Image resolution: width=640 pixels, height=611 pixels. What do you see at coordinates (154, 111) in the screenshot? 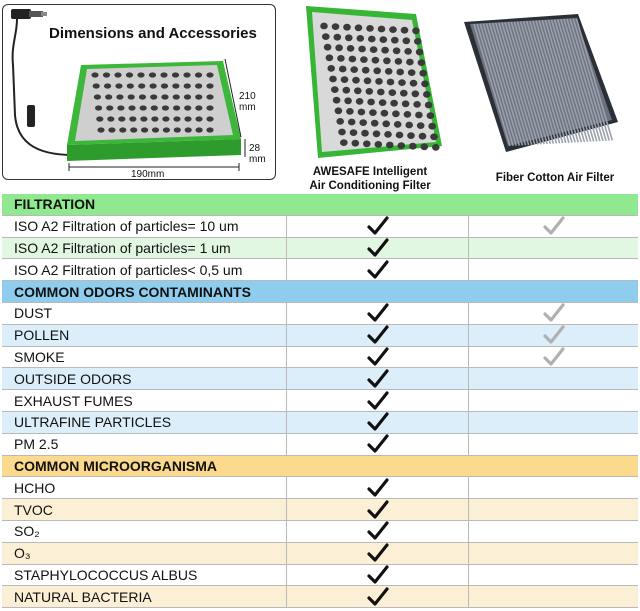
I see `filter-body` at bounding box center [154, 111].